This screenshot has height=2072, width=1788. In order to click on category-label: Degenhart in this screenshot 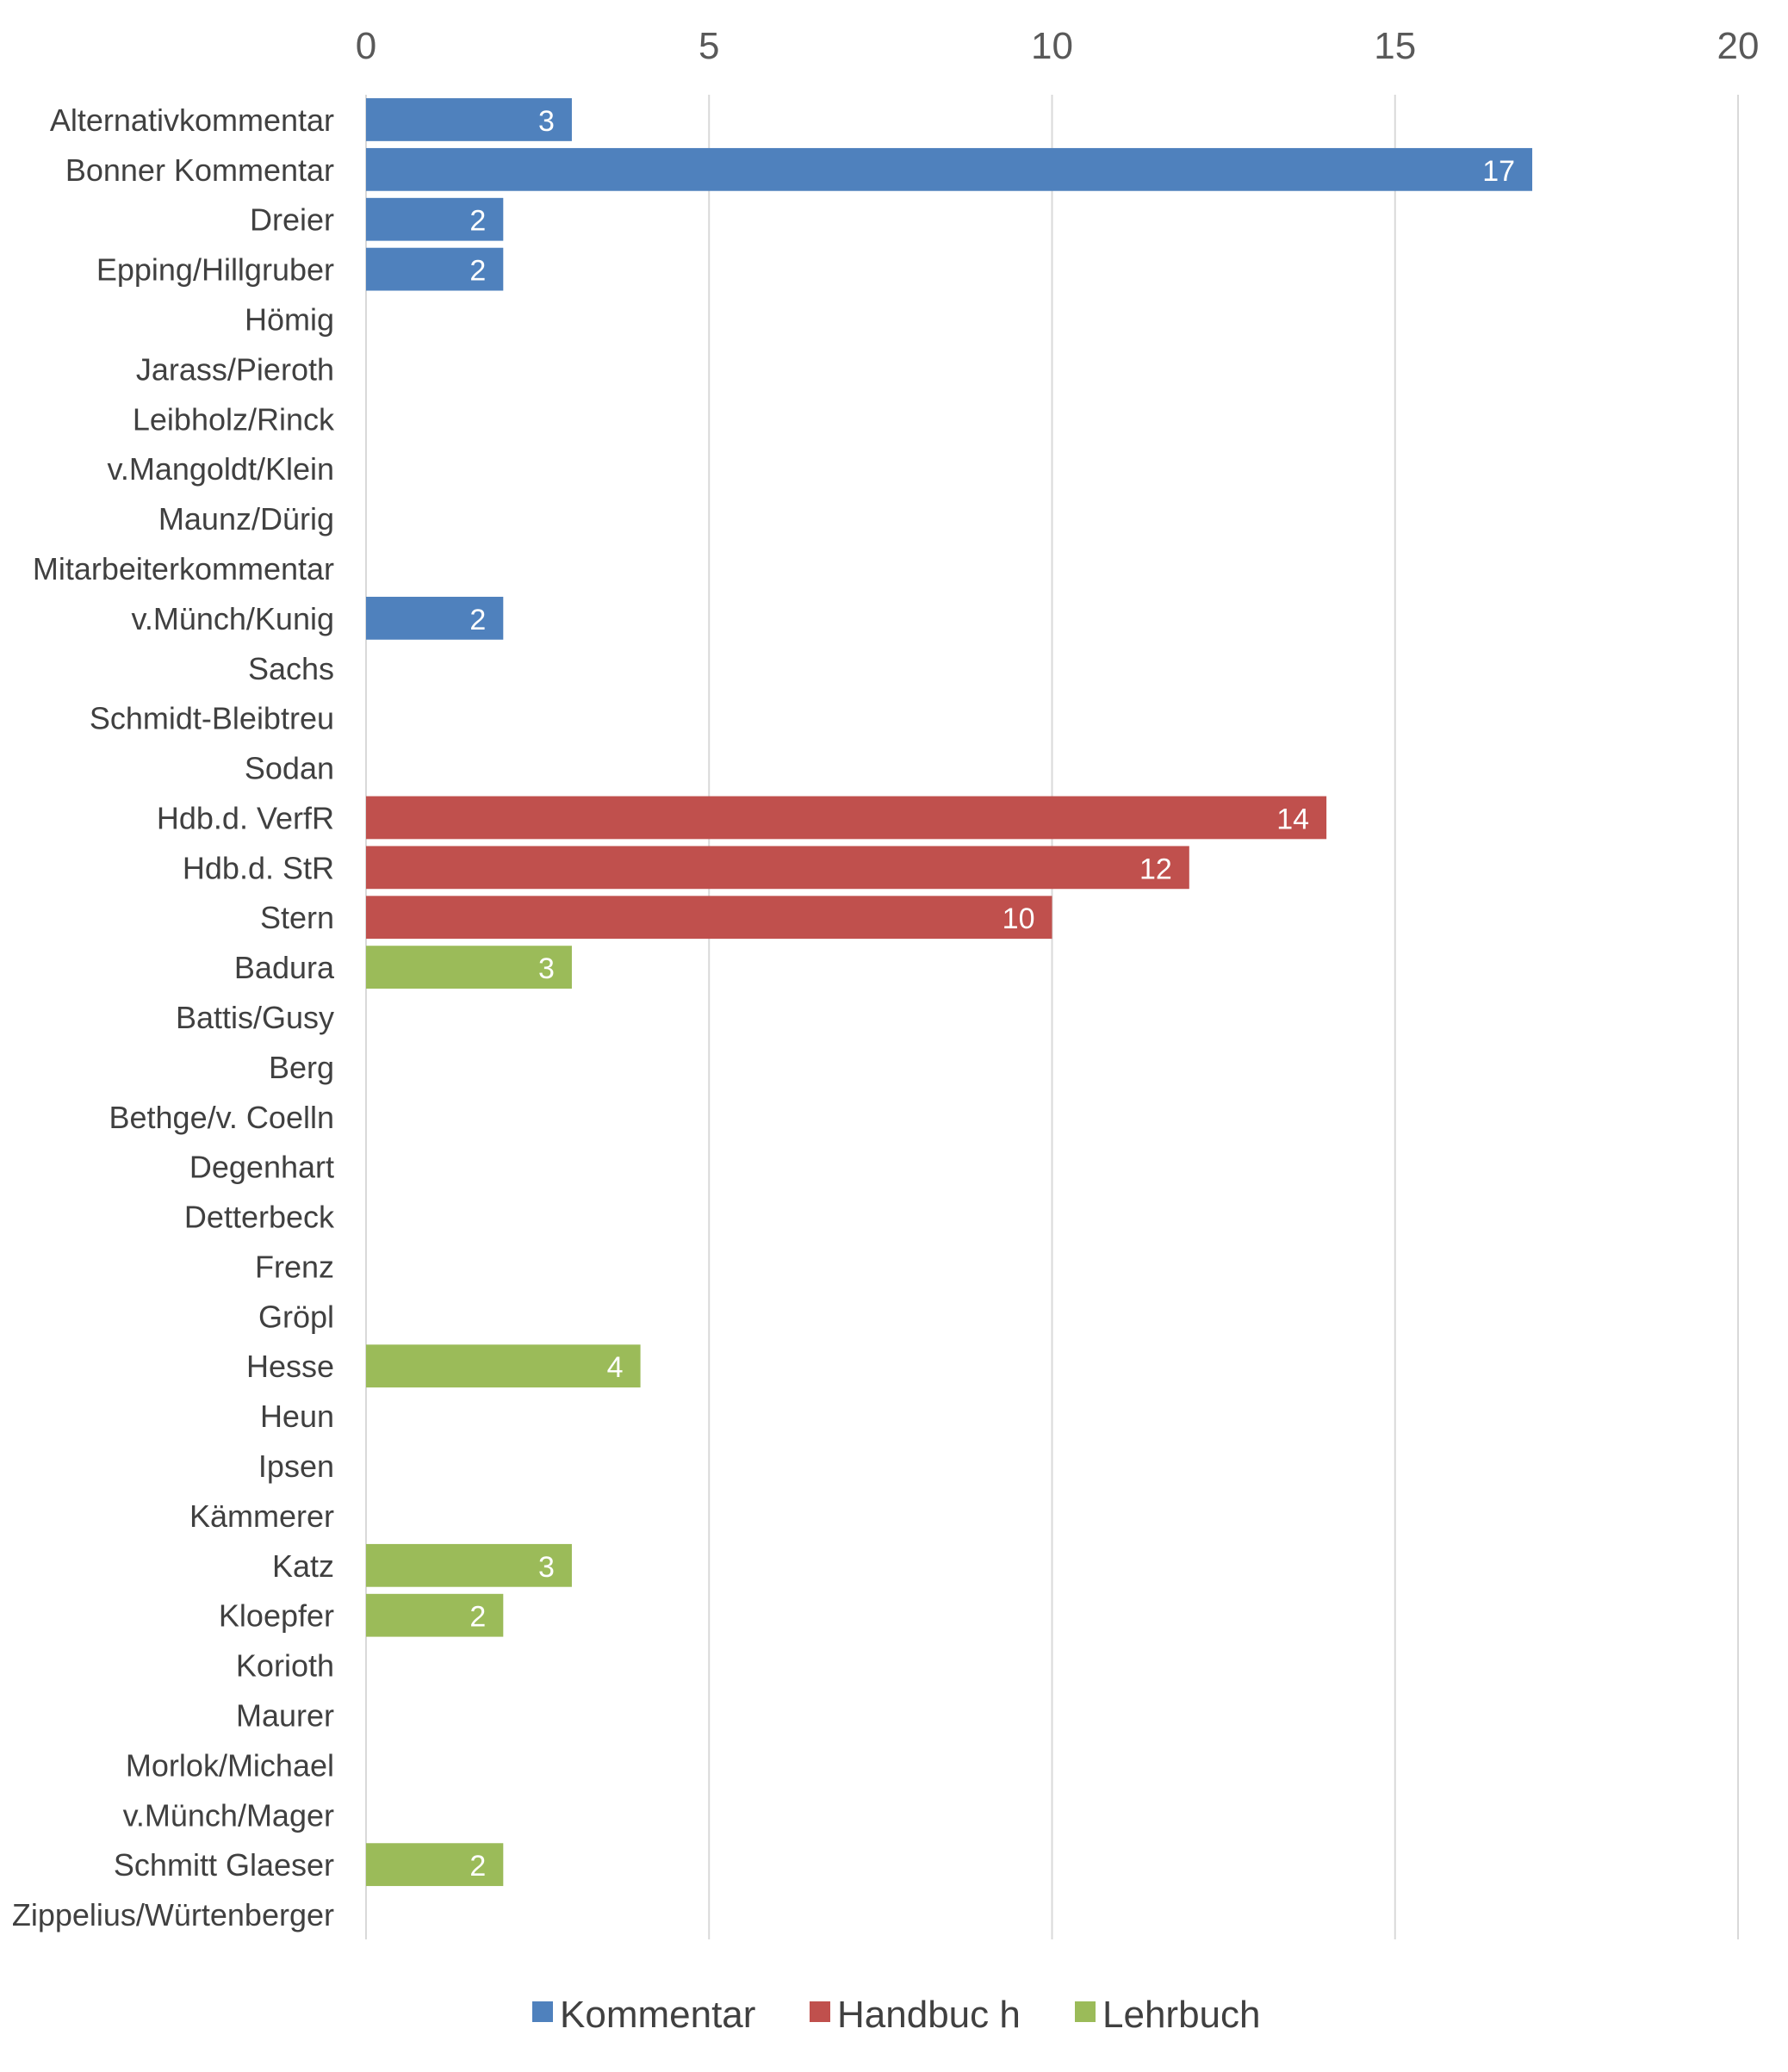, I will do `click(261, 1167)`.